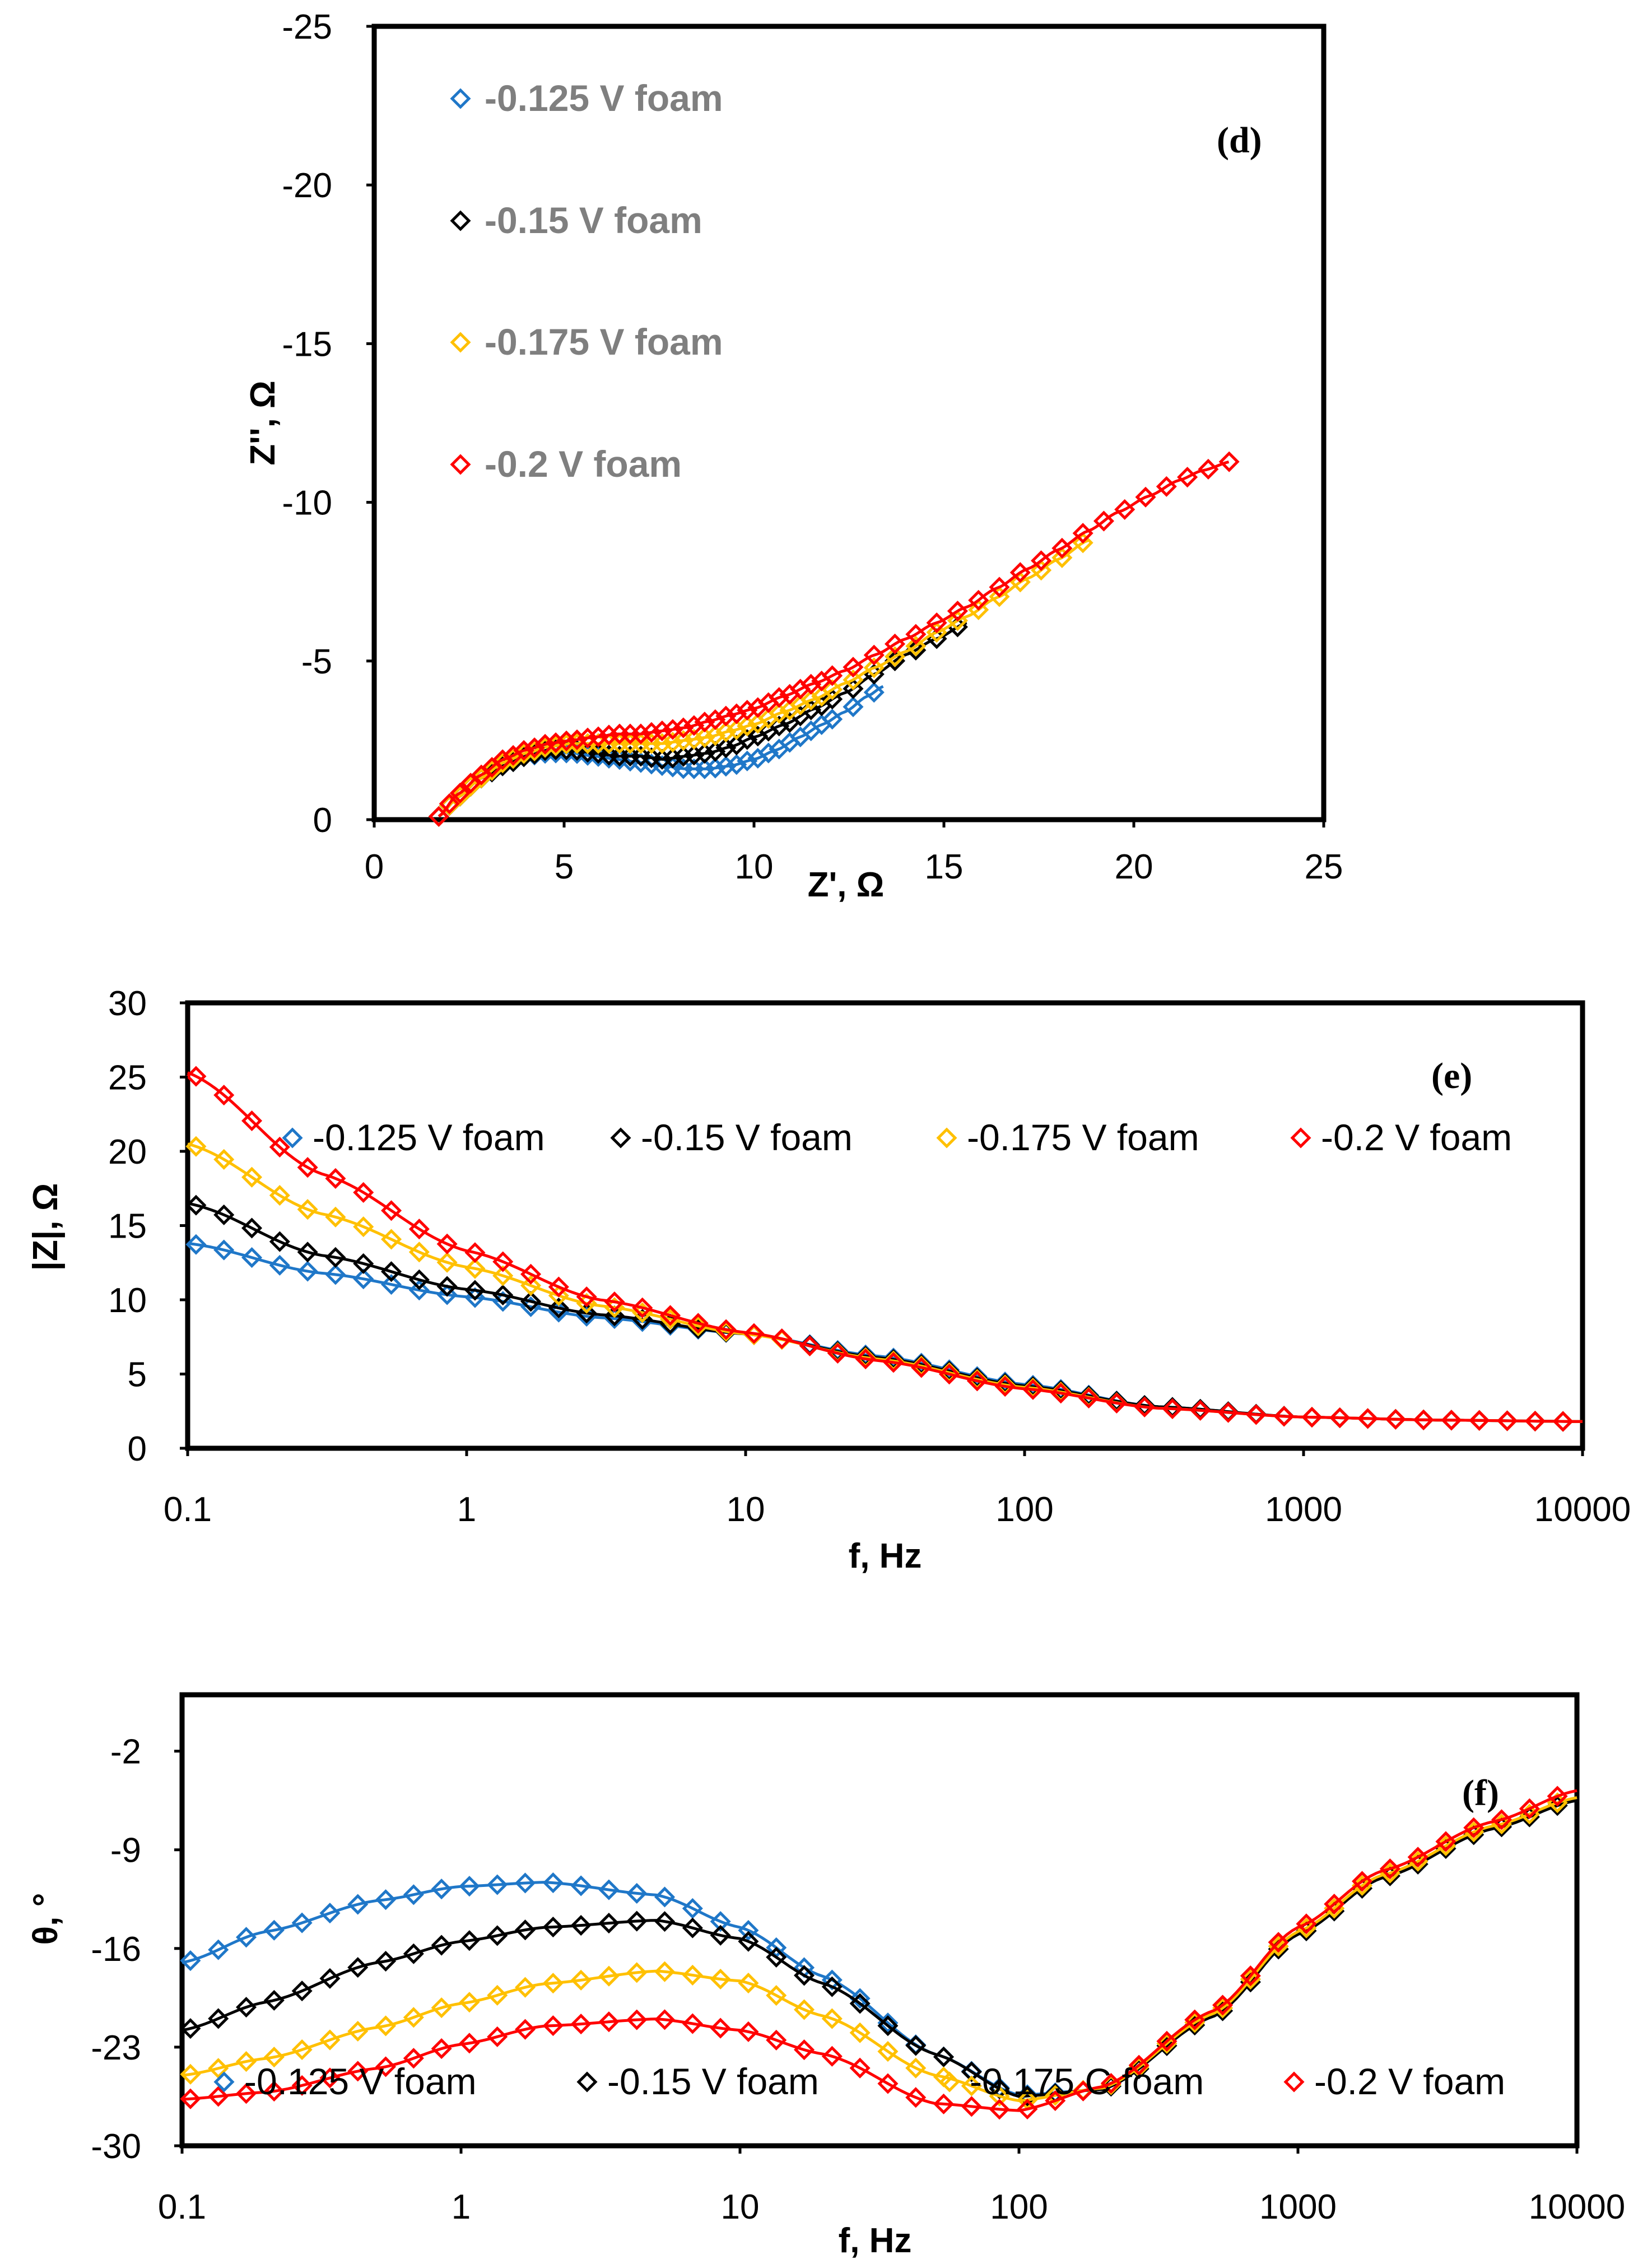 The width and height of the screenshot is (1652, 2264). I want to click on y-tick-label-f: -23, so click(116, 2048).